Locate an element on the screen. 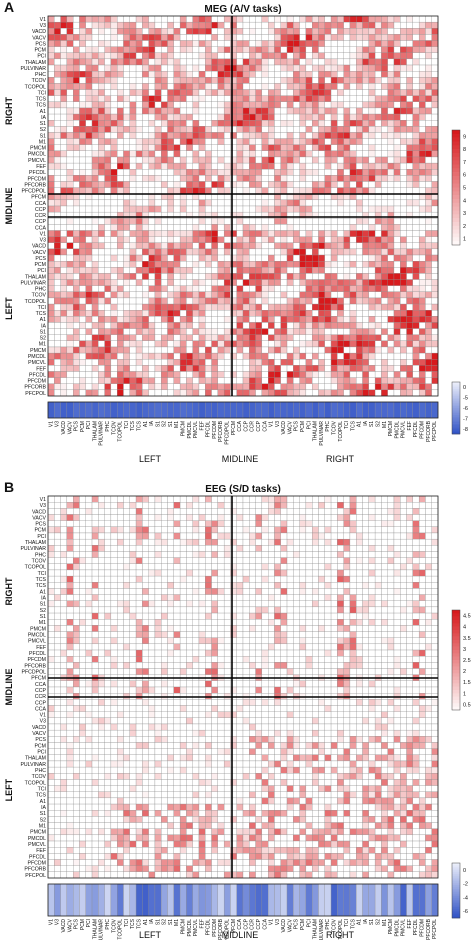 The height and width of the screenshot is (945, 474). colorbar-step is located at coordinates (456, 407).